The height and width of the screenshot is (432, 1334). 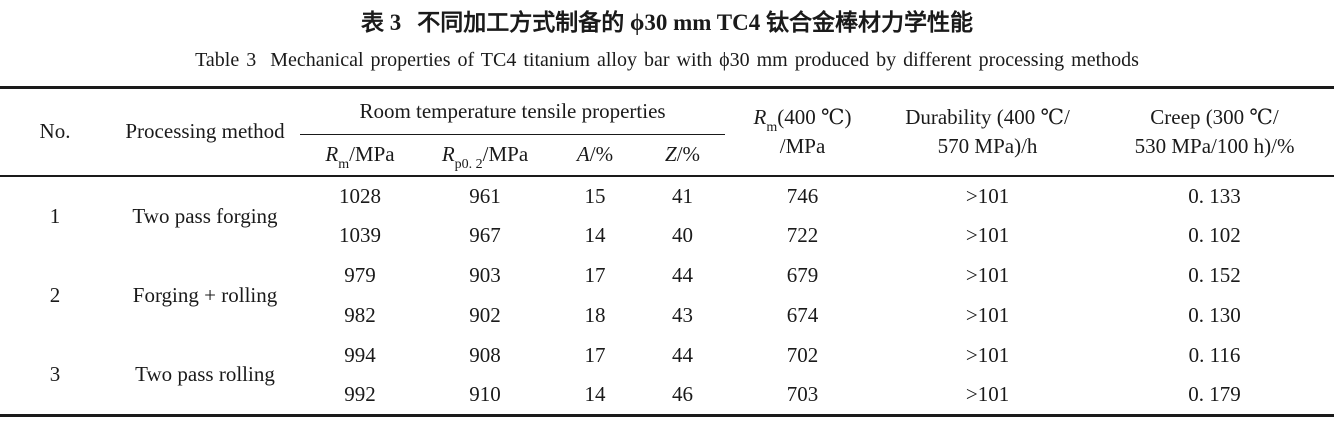 I want to click on table-number-zh: 表 3, so click(x=381, y=22).